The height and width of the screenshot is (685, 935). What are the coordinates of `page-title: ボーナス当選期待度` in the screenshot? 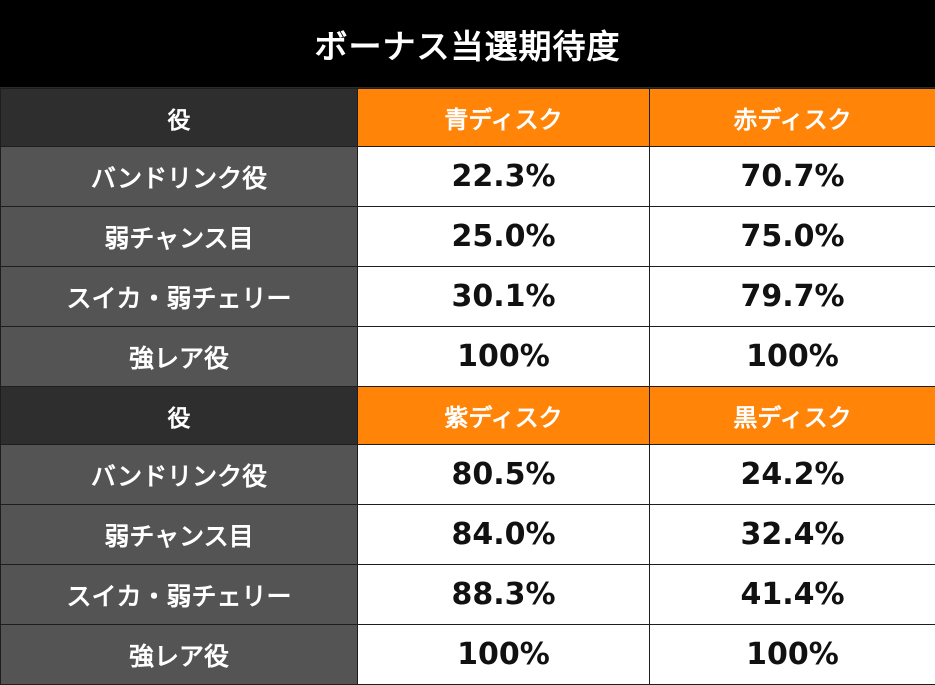 It's located at (467, 44).